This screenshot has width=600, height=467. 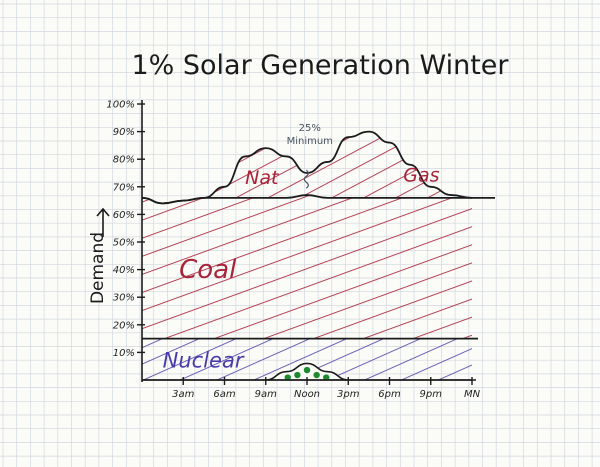 What do you see at coordinates (307, 394) in the screenshot?
I see `x-tick-label: Noon` at bounding box center [307, 394].